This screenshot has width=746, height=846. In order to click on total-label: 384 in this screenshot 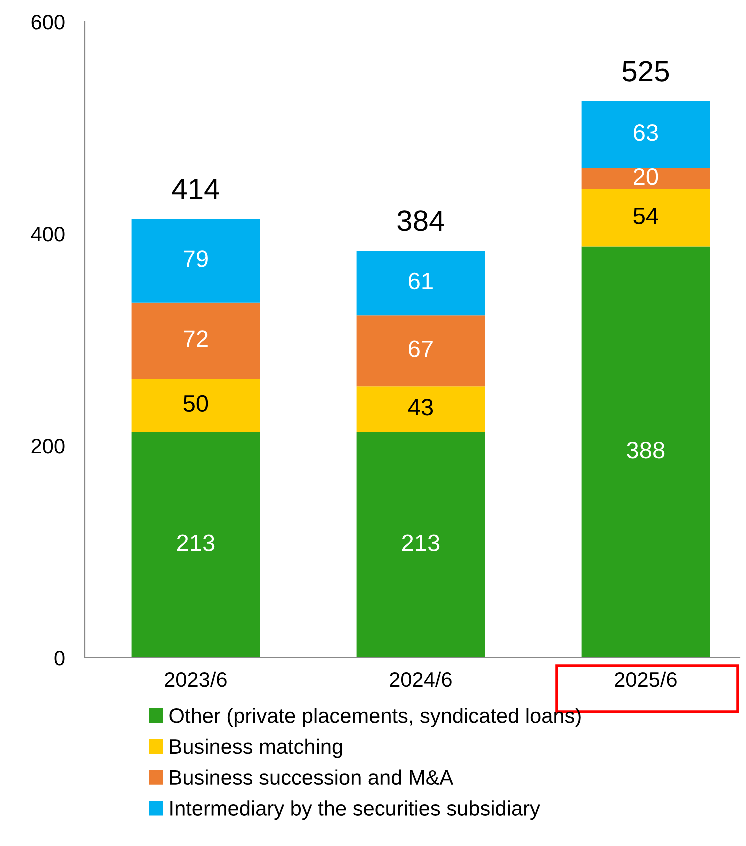, I will do `click(421, 221)`.